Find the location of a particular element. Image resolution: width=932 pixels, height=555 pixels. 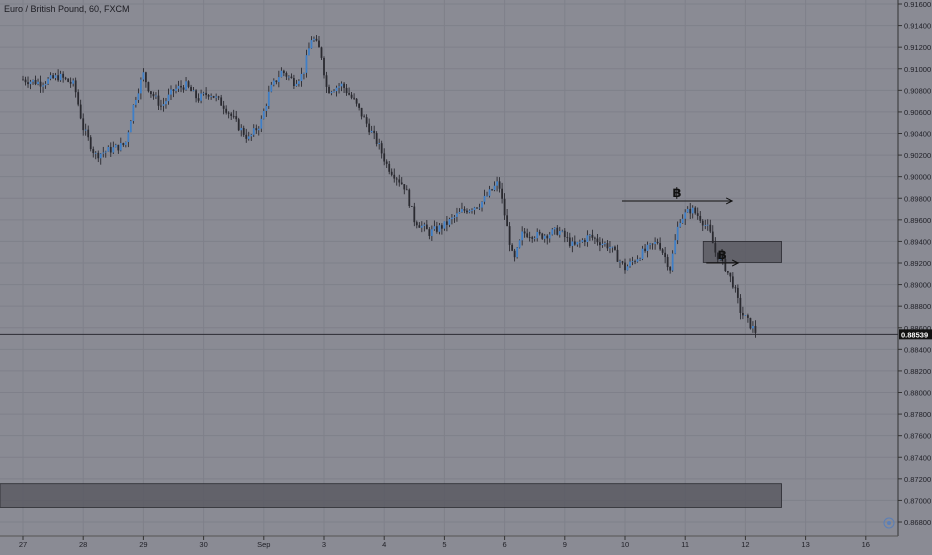

ray-arrowhead is located at coordinates (735, 263).